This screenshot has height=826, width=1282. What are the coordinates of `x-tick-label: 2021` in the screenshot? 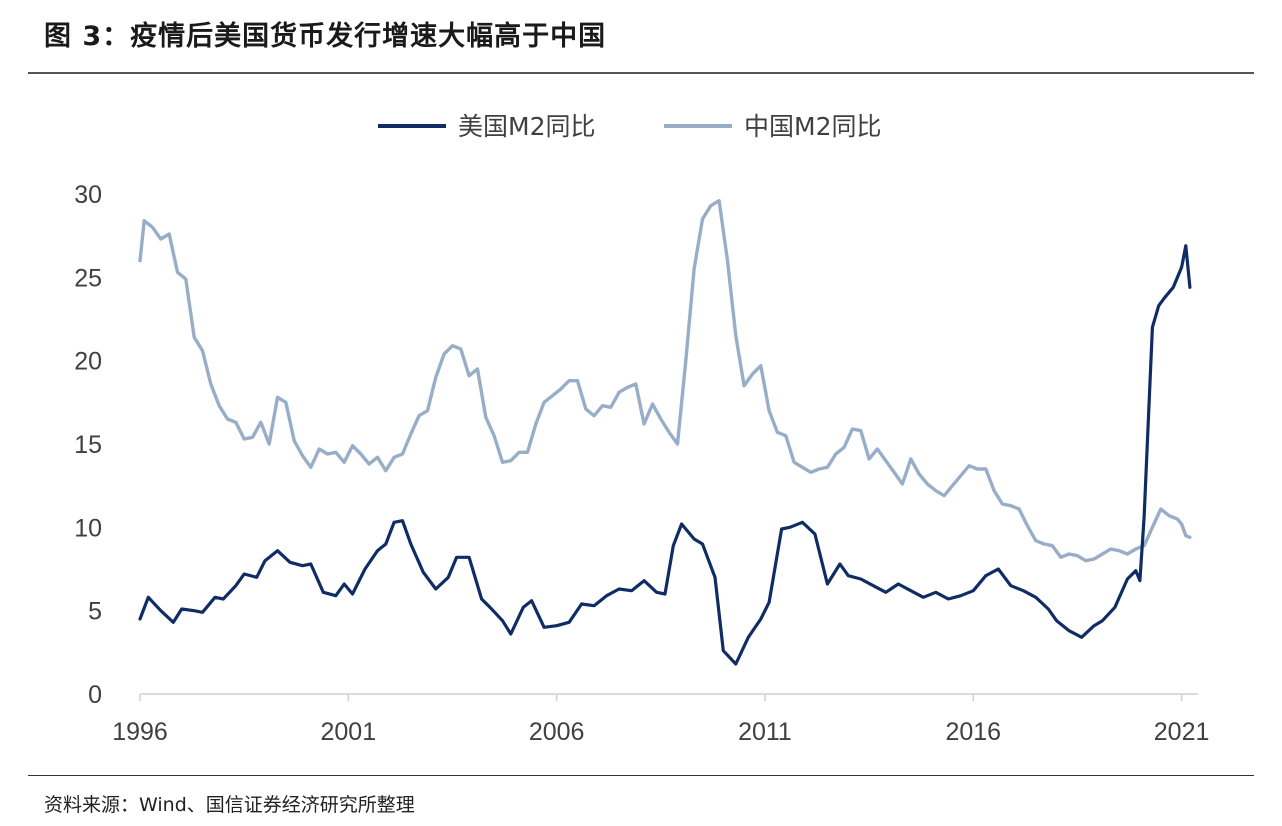 It's located at (1182, 732).